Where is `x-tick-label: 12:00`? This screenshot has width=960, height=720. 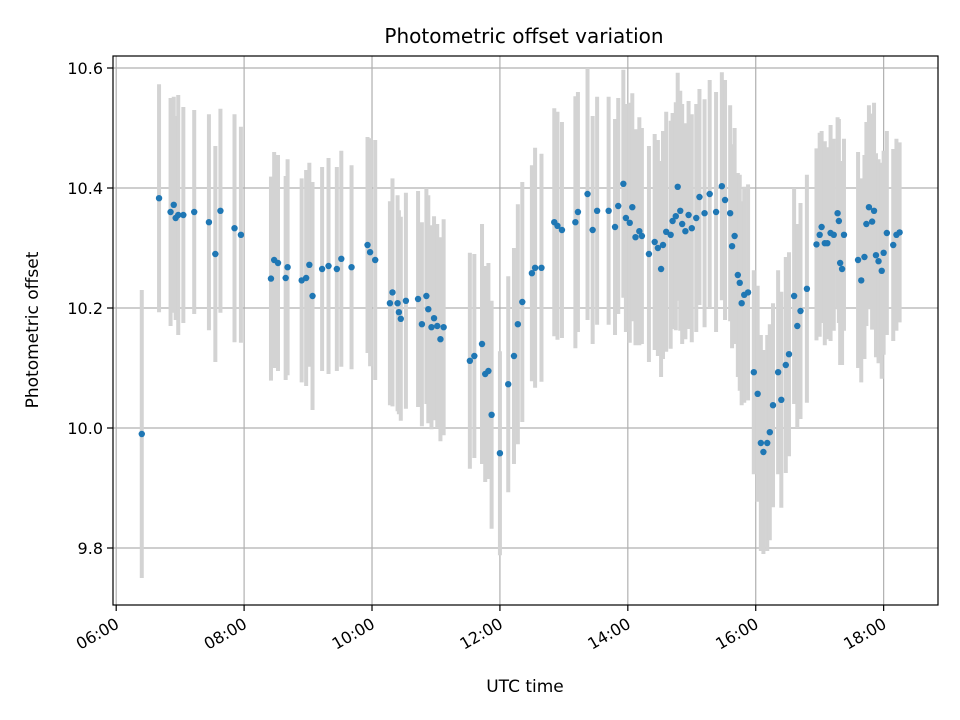
x-tick-label: 12:00 is located at coordinates (480, 634).